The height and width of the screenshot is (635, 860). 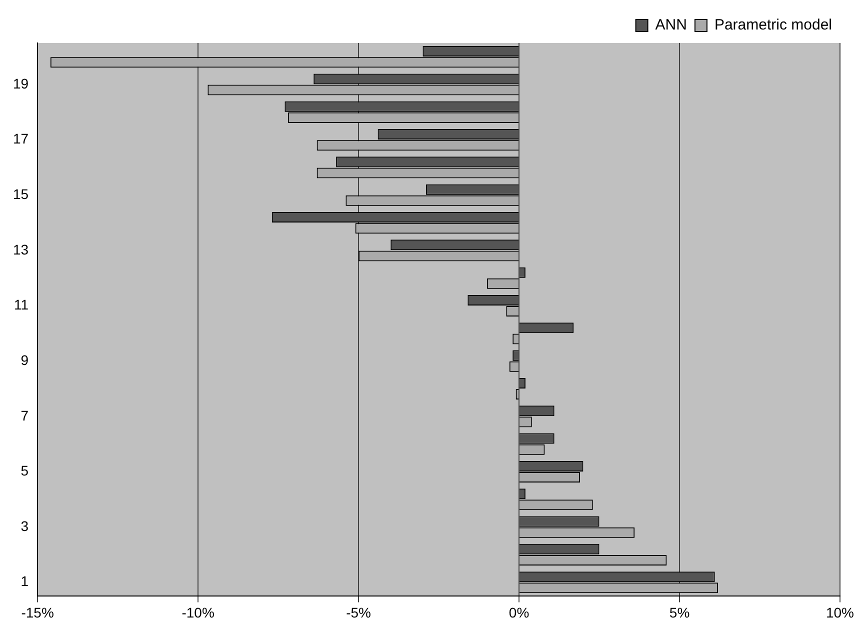 I want to click on x-tick-label: 0%, so click(x=519, y=612).